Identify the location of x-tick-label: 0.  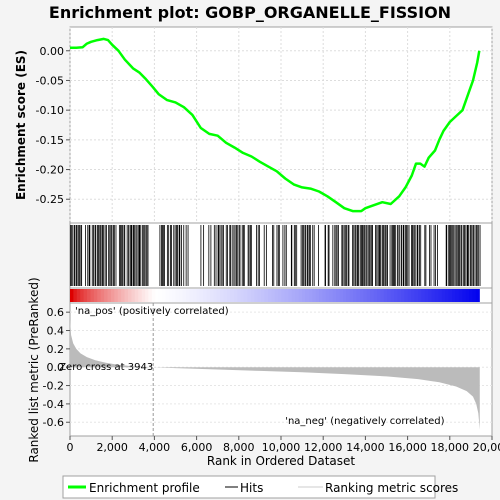
(70, 447).